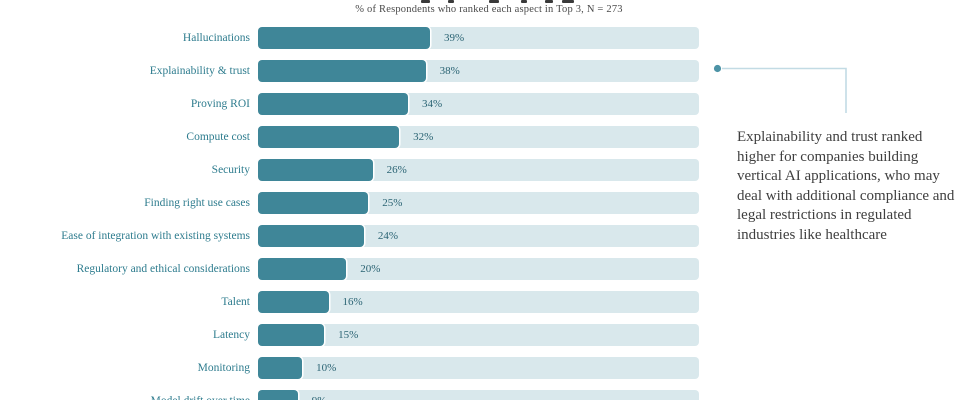  I want to click on category-label: Model drift over time, so click(129, 397).